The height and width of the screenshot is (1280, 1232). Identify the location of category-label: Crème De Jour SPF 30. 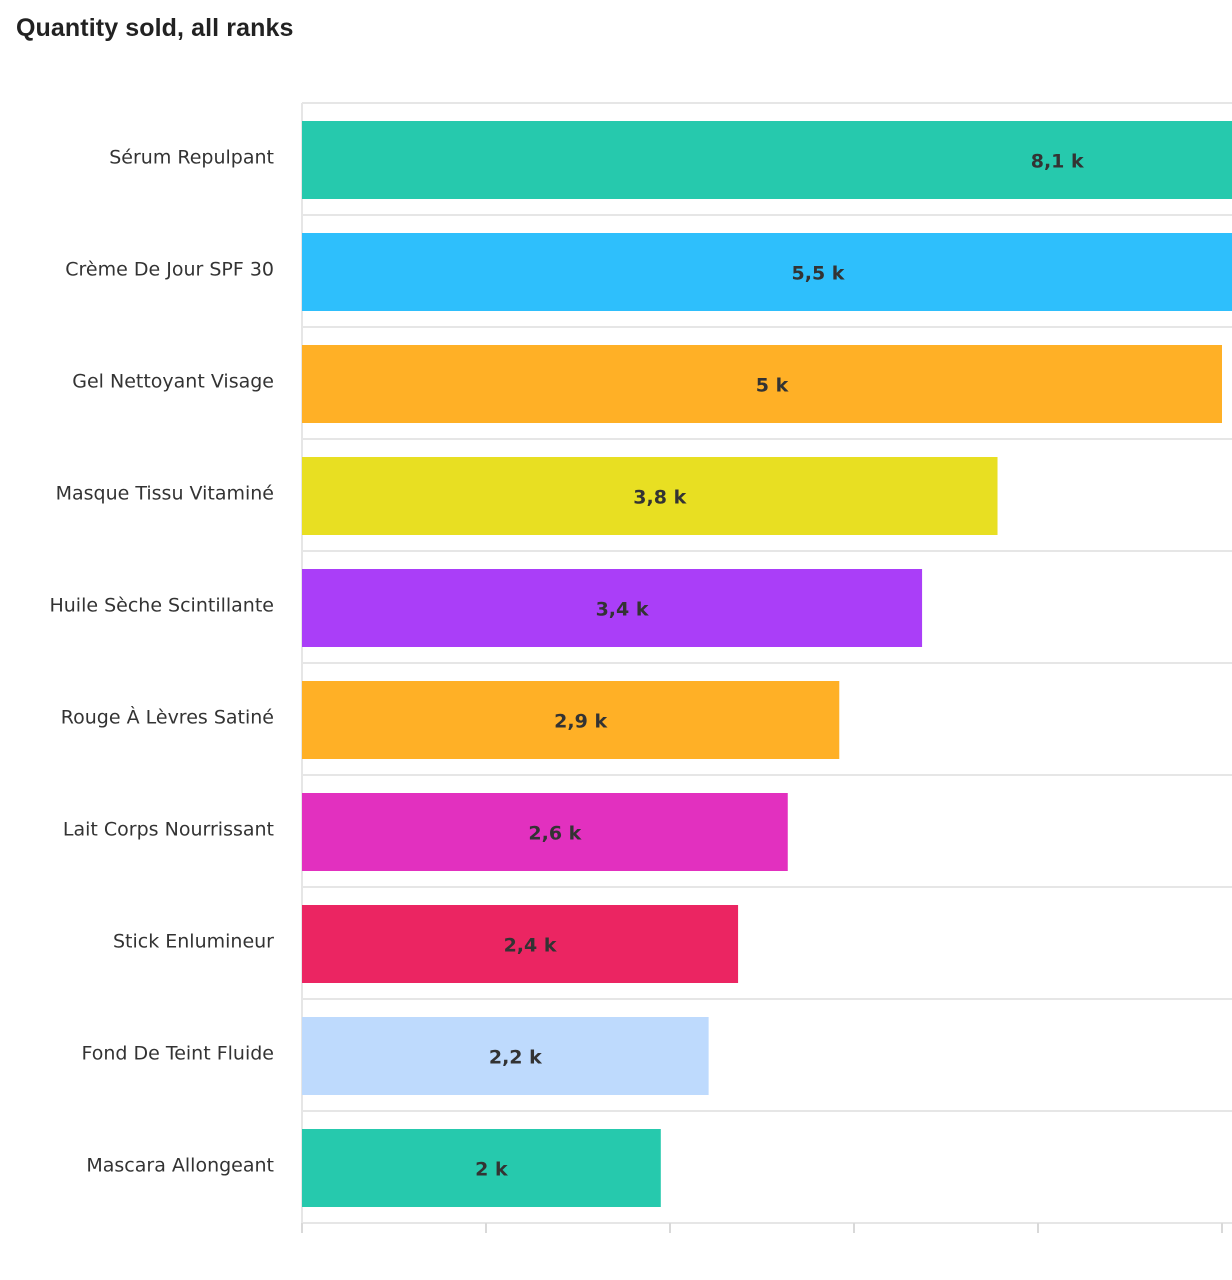
(169, 270).